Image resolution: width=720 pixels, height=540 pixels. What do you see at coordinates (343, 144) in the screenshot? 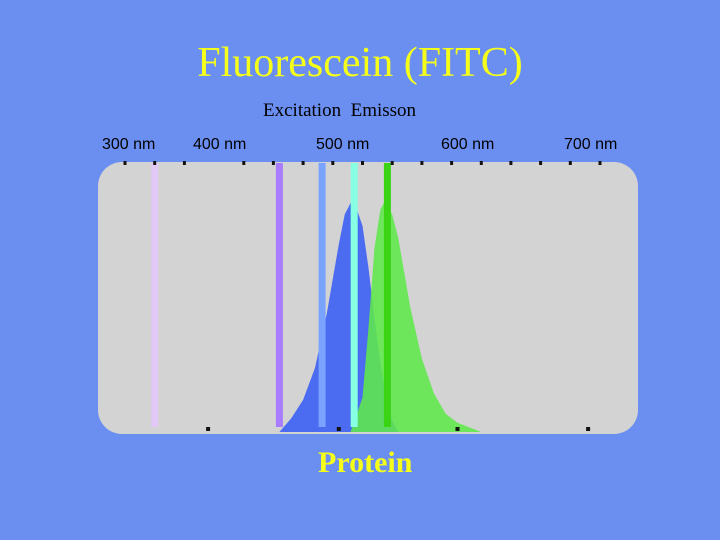
I see `tick-label-500: 500 nm` at bounding box center [343, 144].